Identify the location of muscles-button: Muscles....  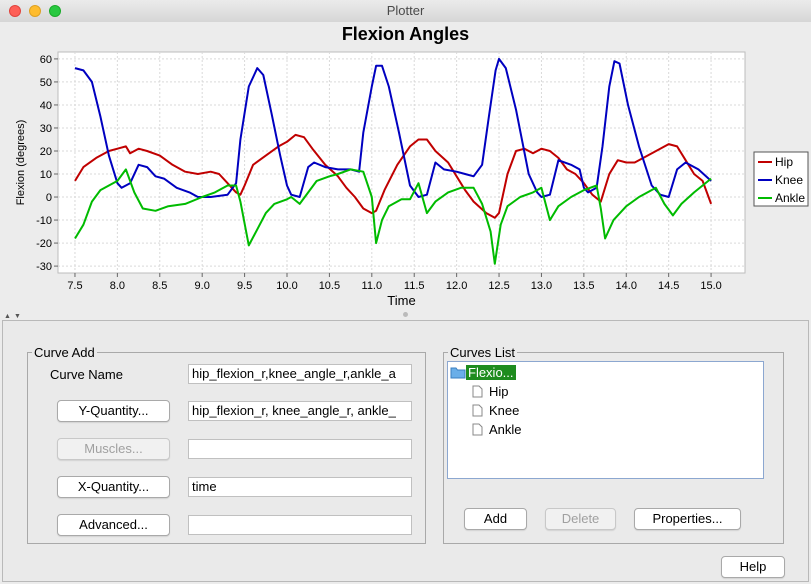
(113, 449).